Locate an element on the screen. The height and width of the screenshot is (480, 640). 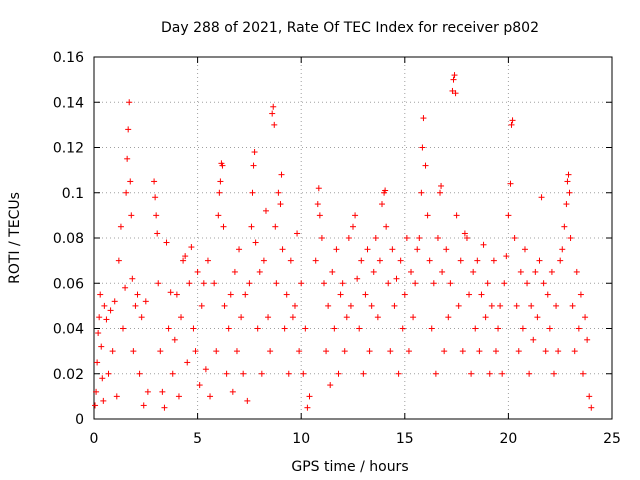
y-tick-label: 0.04 is located at coordinates (68, 330).